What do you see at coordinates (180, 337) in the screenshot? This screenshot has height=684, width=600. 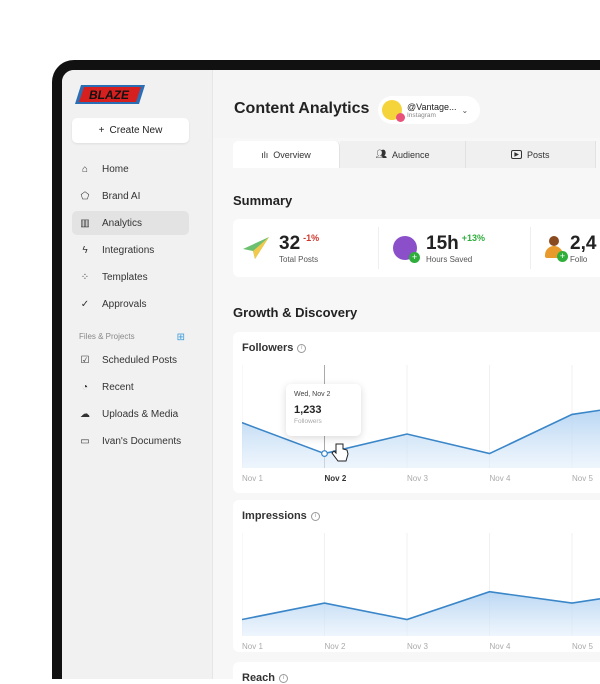 I see `new-folder-icon: ⊞` at bounding box center [180, 337].